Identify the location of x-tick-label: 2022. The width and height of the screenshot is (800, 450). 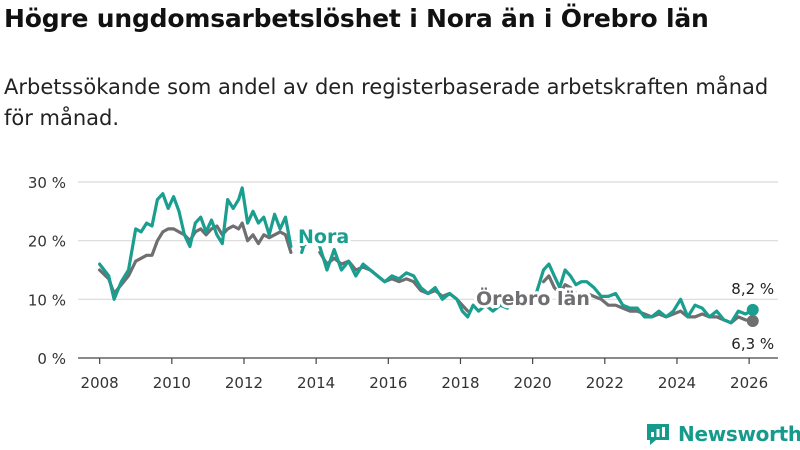
(605, 383).